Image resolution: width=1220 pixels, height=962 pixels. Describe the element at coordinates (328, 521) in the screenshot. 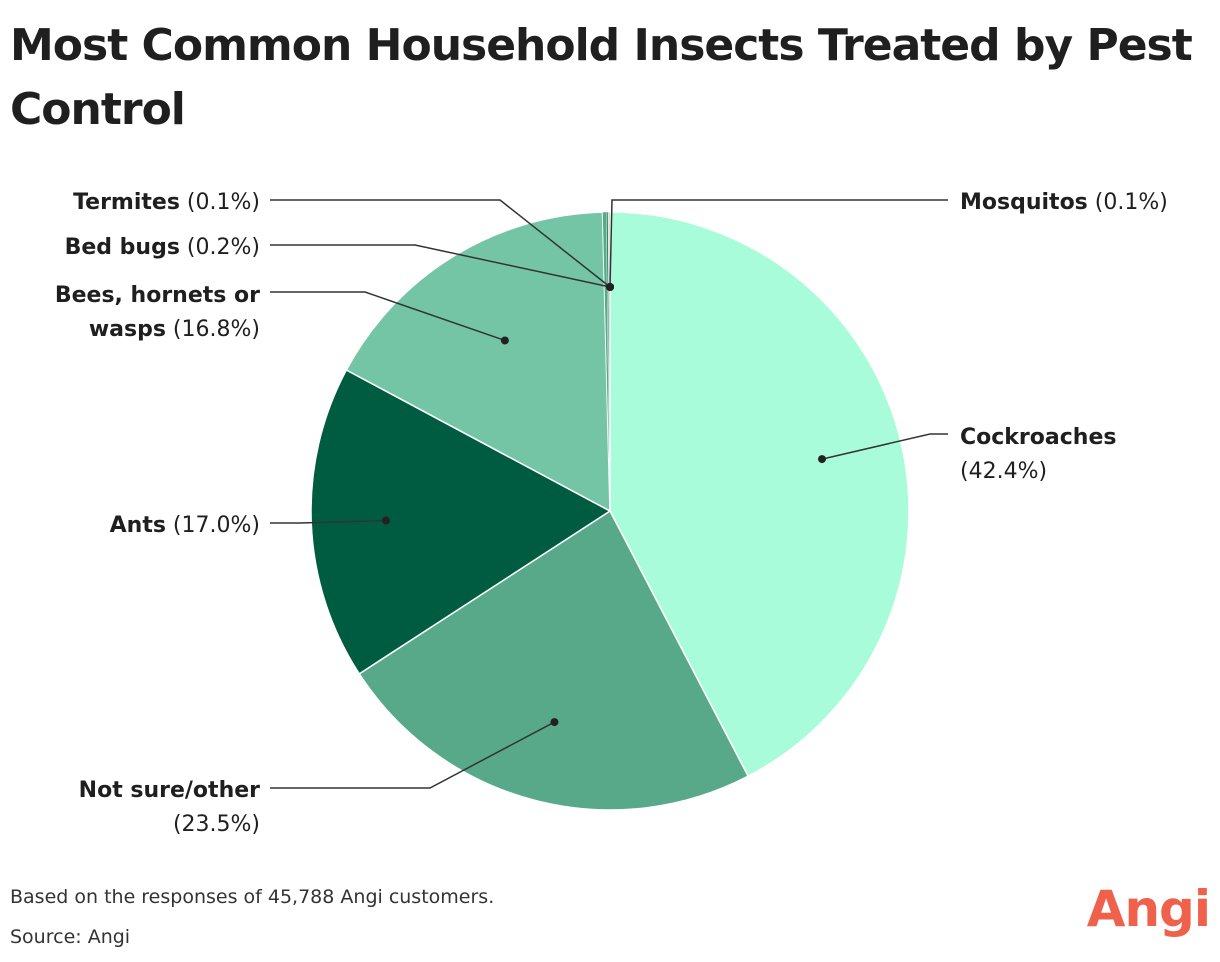

I see `leader-line-ants` at that location.